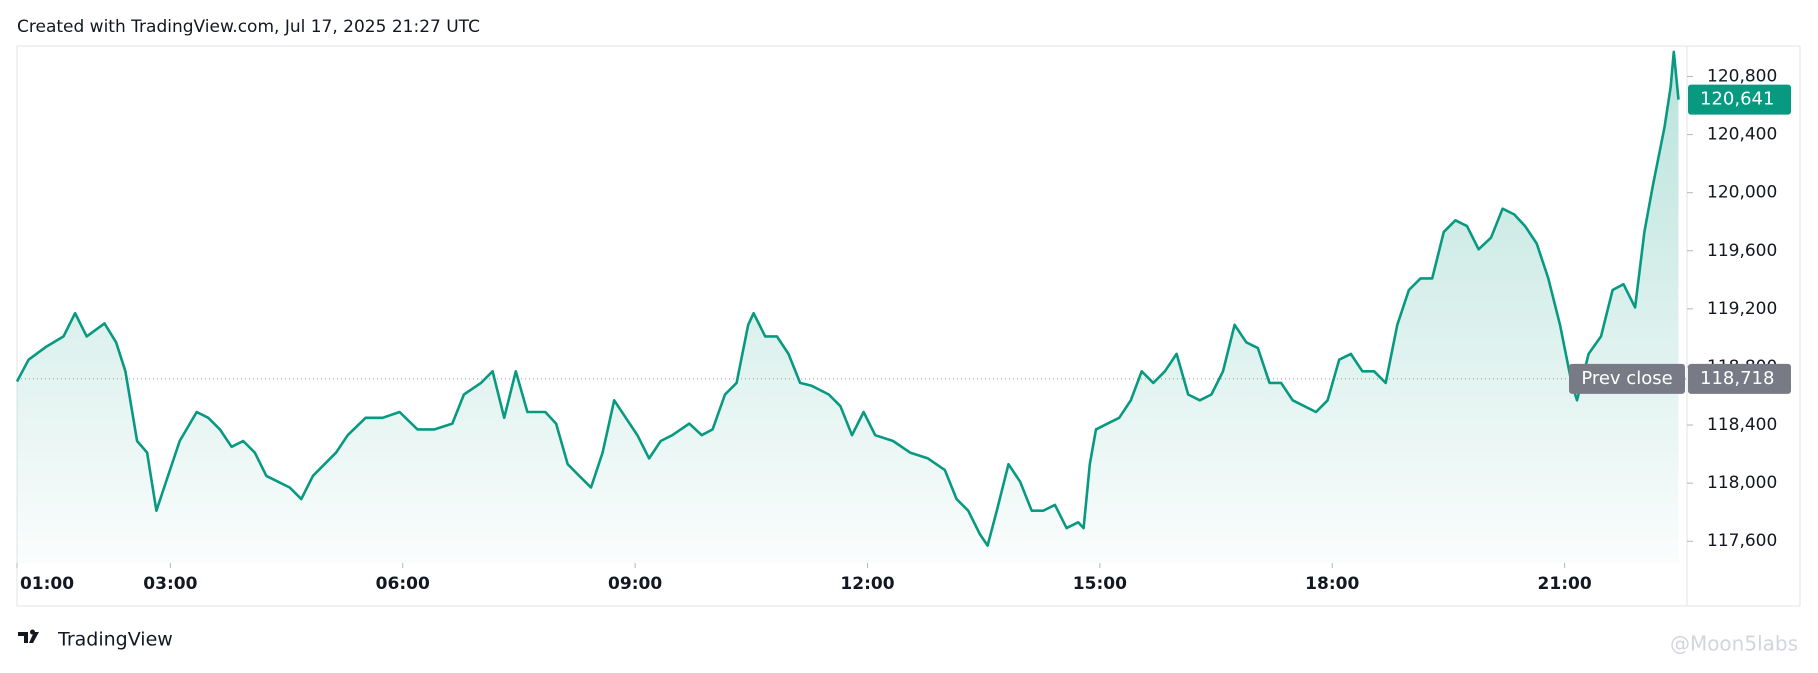 The height and width of the screenshot is (673, 1818). I want to click on x-tick-label: 03:00, so click(170, 584).